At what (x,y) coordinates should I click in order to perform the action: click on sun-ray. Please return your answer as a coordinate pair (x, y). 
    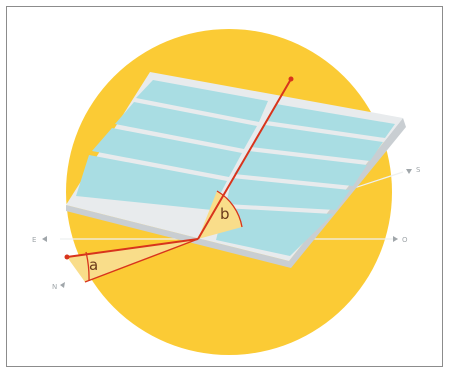
    Looking at the image, I should click on (244, 159).